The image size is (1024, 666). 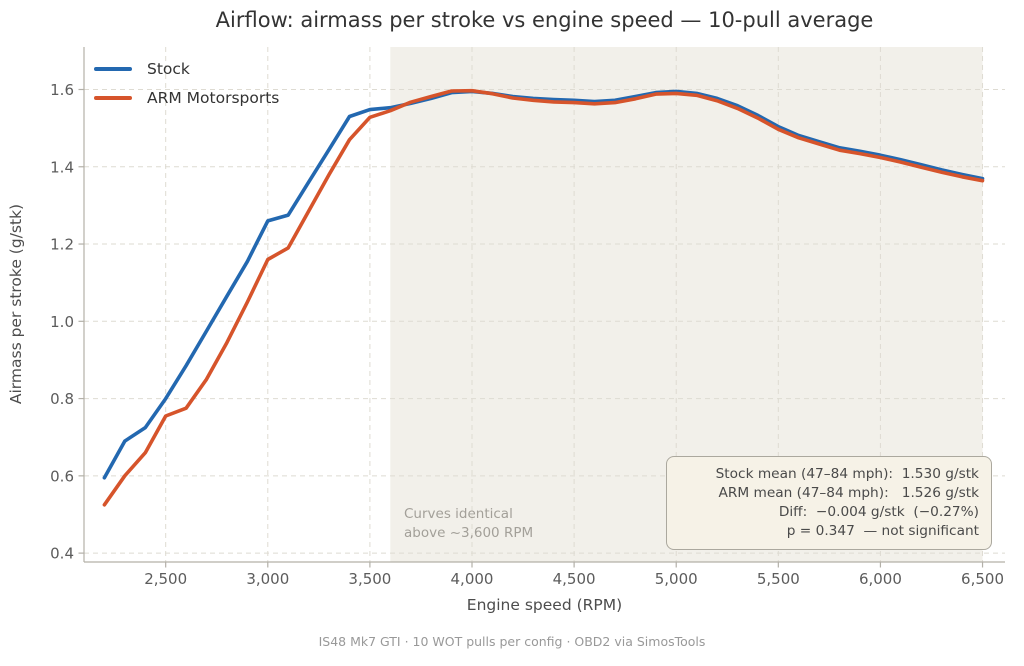 What do you see at coordinates (62, 399) in the screenshot?
I see `y-tick-label: 0.8` at bounding box center [62, 399].